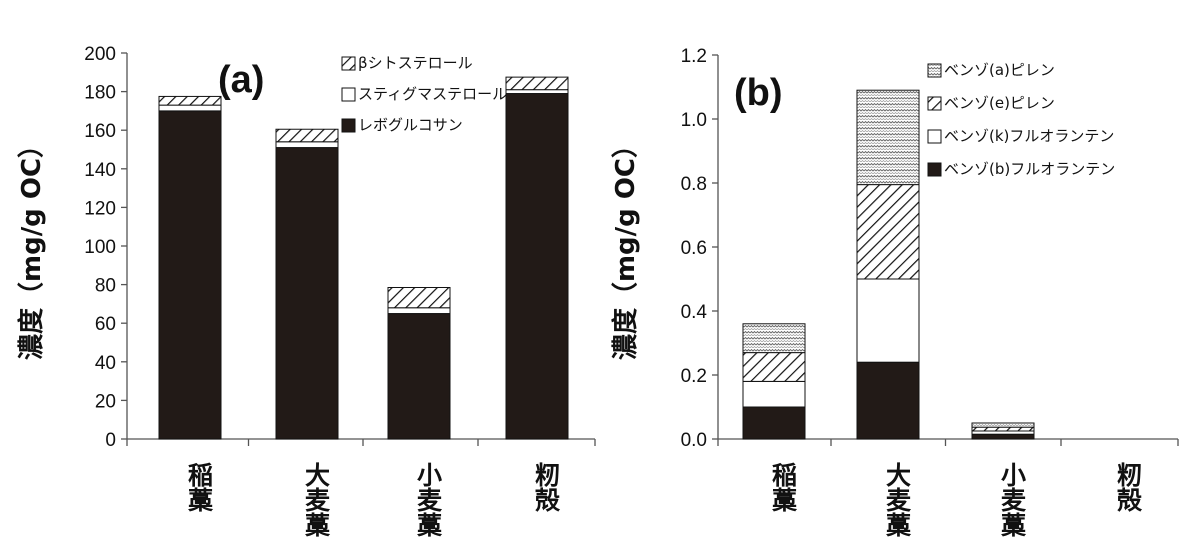 This screenshot has height=558, width=1200. I want to click on y-tick-label: 0, so click(110, 440).